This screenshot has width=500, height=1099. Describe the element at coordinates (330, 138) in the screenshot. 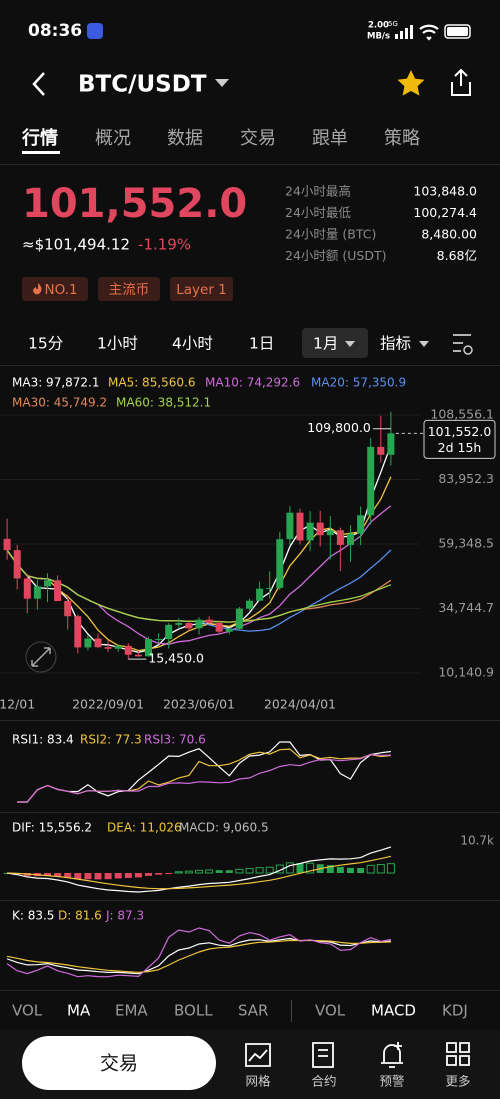

I see `tab: 跟单` at that location.